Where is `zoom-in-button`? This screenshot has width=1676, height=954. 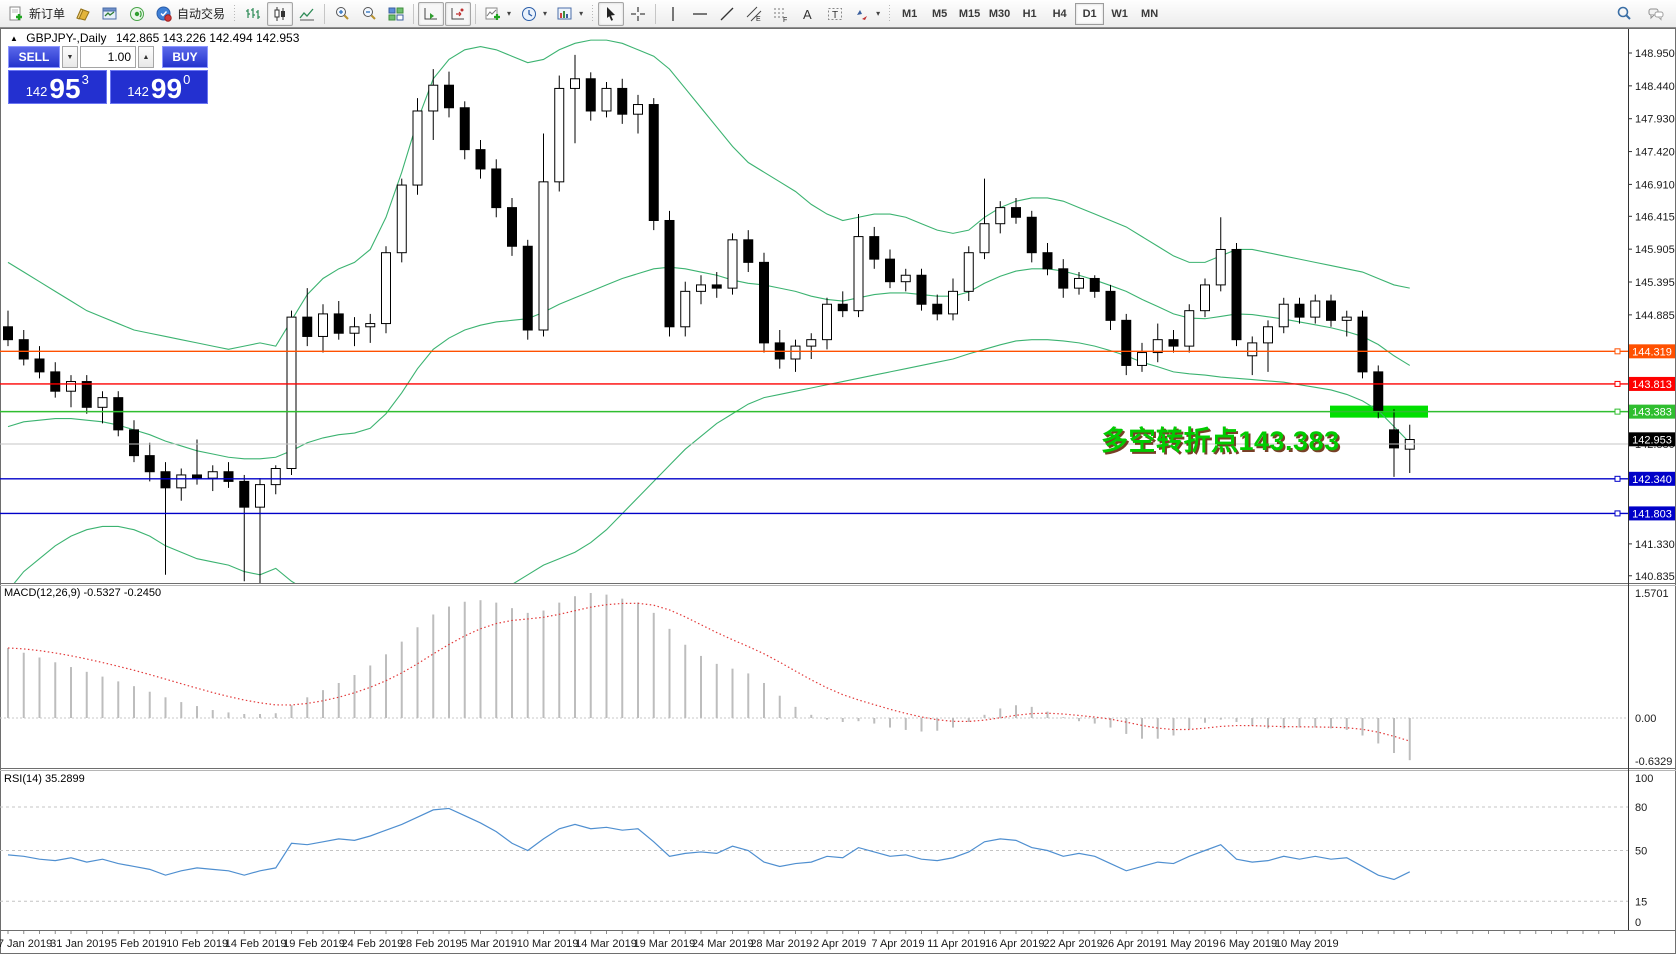
zoom-in-button is located at coordinates (342, 14).